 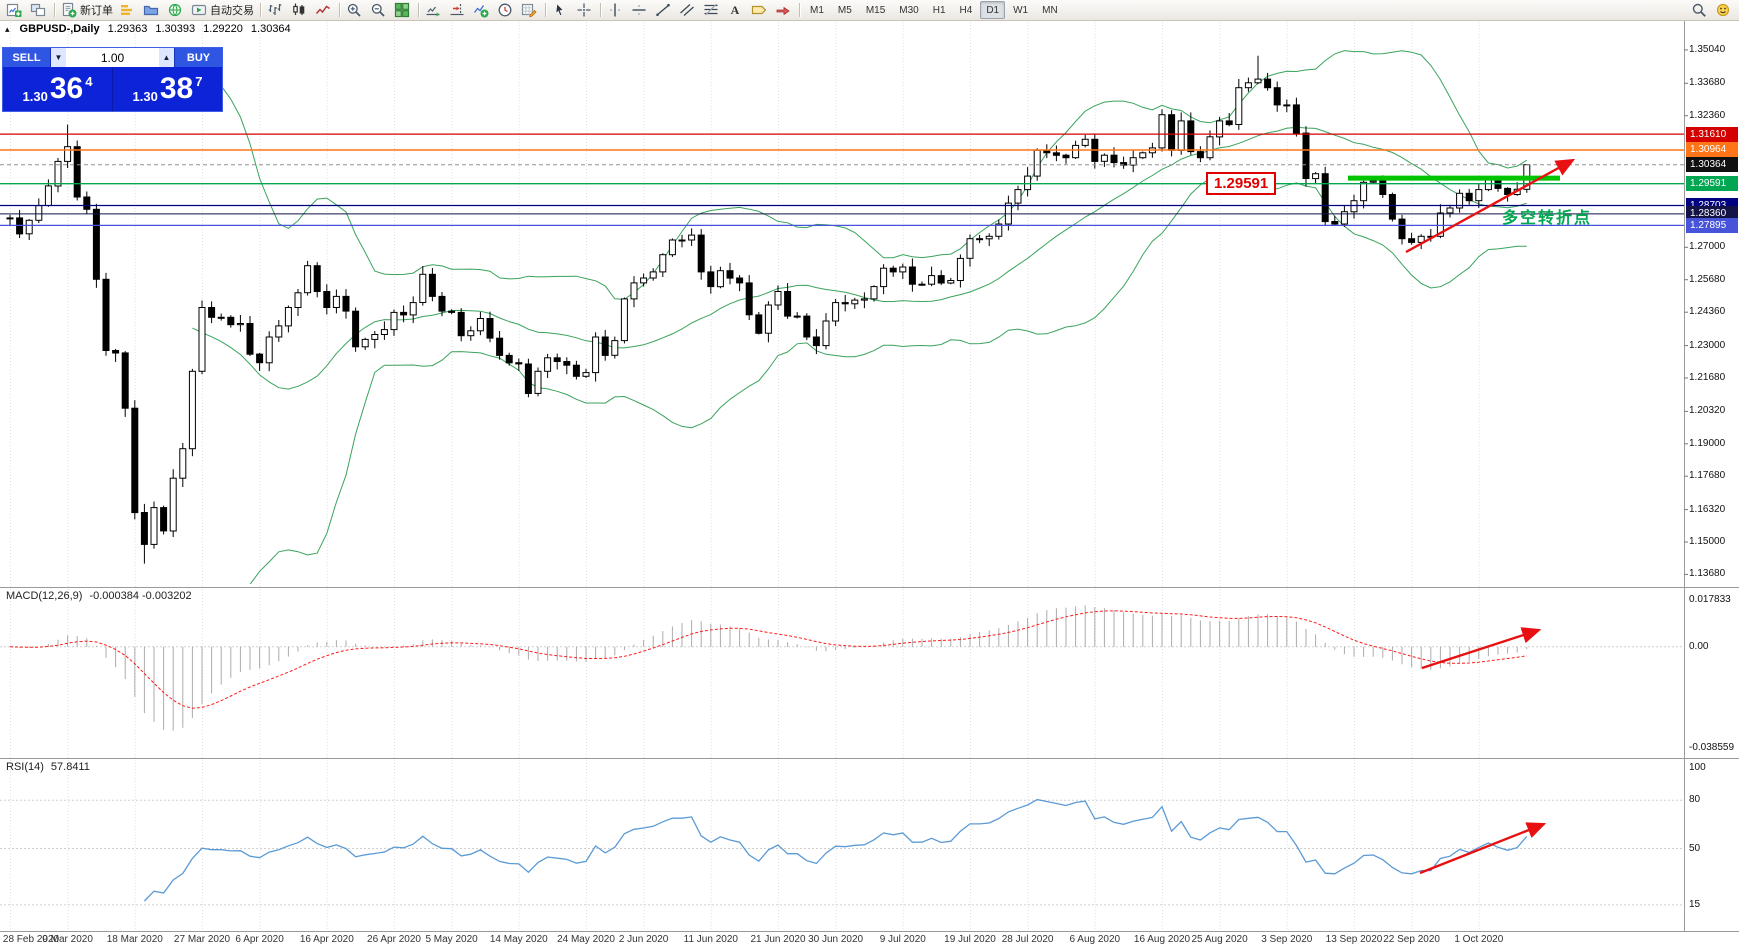 What do you see at coordinates (939, 10) in the screenshot?
I see `timeframe-button-H1: H1` at bounding box center [939, 10].